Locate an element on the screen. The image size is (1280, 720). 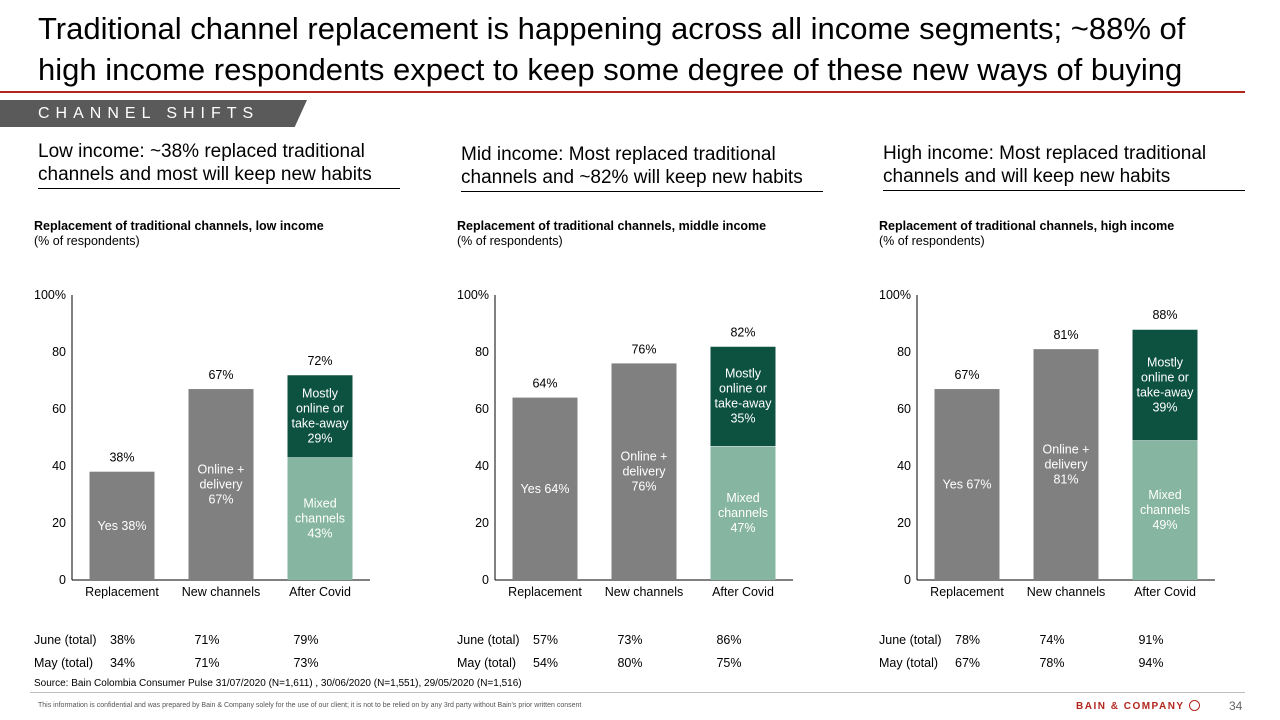
bar-total-label: 76% is located at coordinates (643, 349).